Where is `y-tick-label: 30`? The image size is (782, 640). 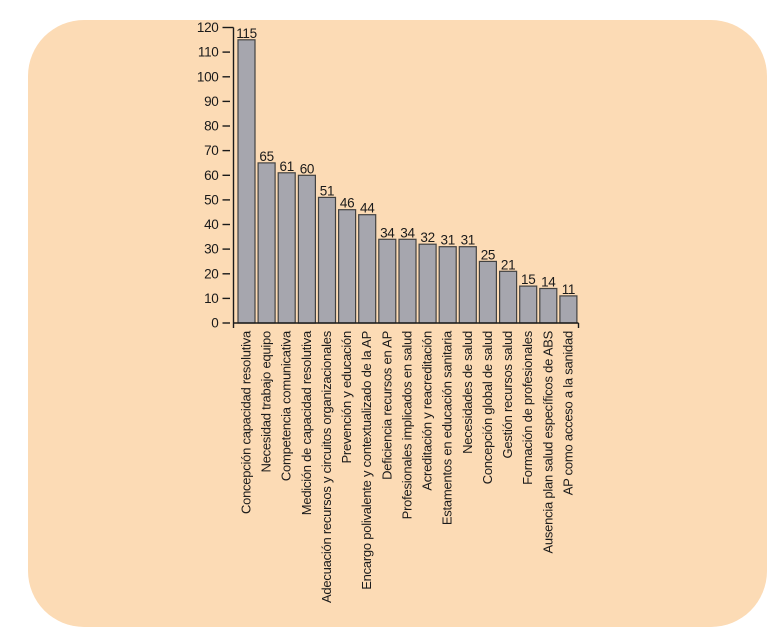 y-tick-label: 30 is located at coordinates (211, 249).